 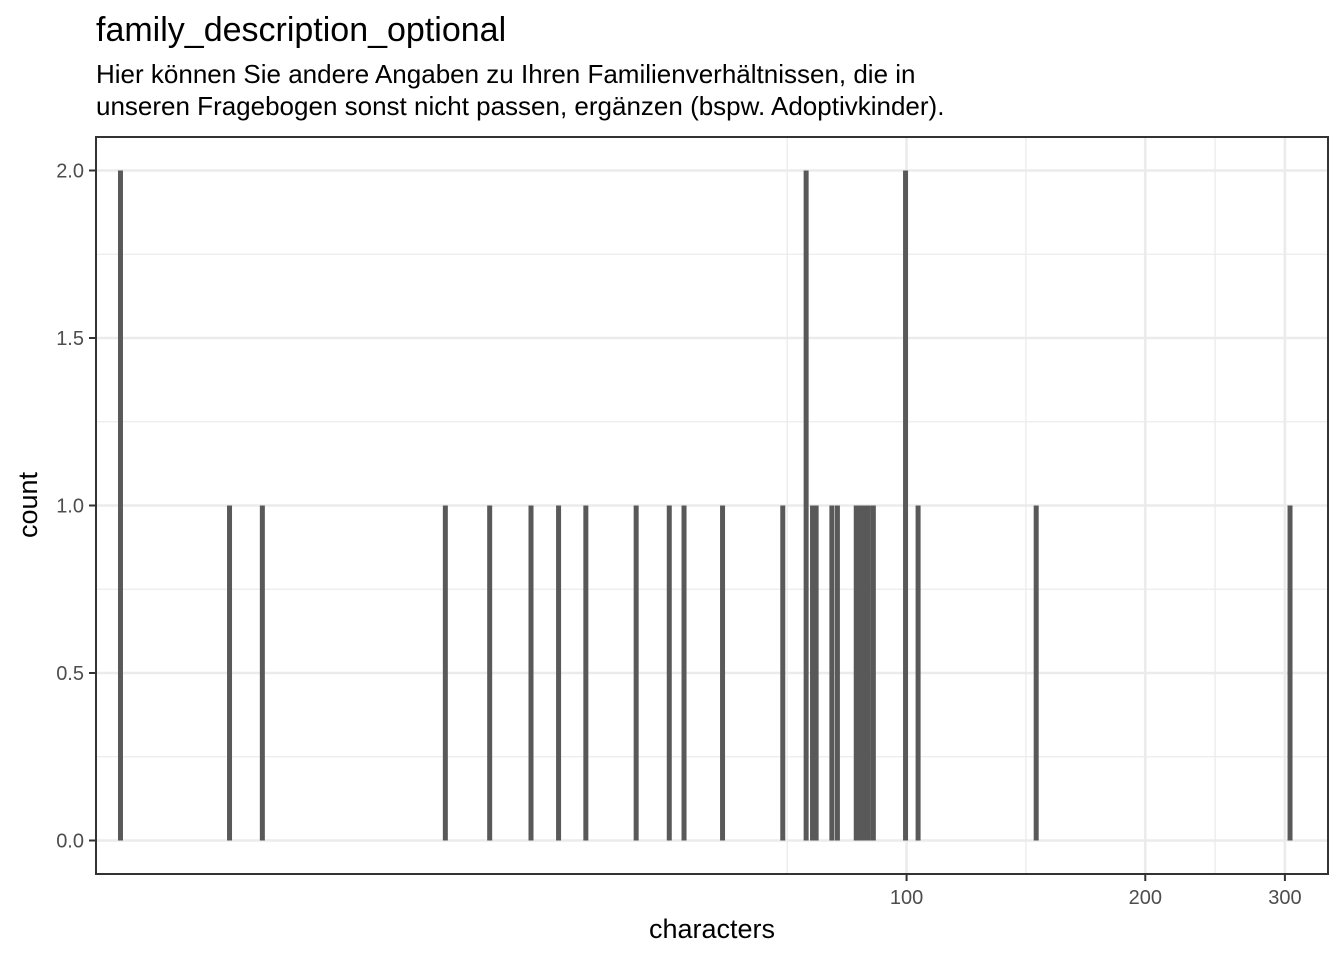 I want to click on y-axis: 0.0 0.5 1.0 1.5 2.0, so click(x=76, y=507).